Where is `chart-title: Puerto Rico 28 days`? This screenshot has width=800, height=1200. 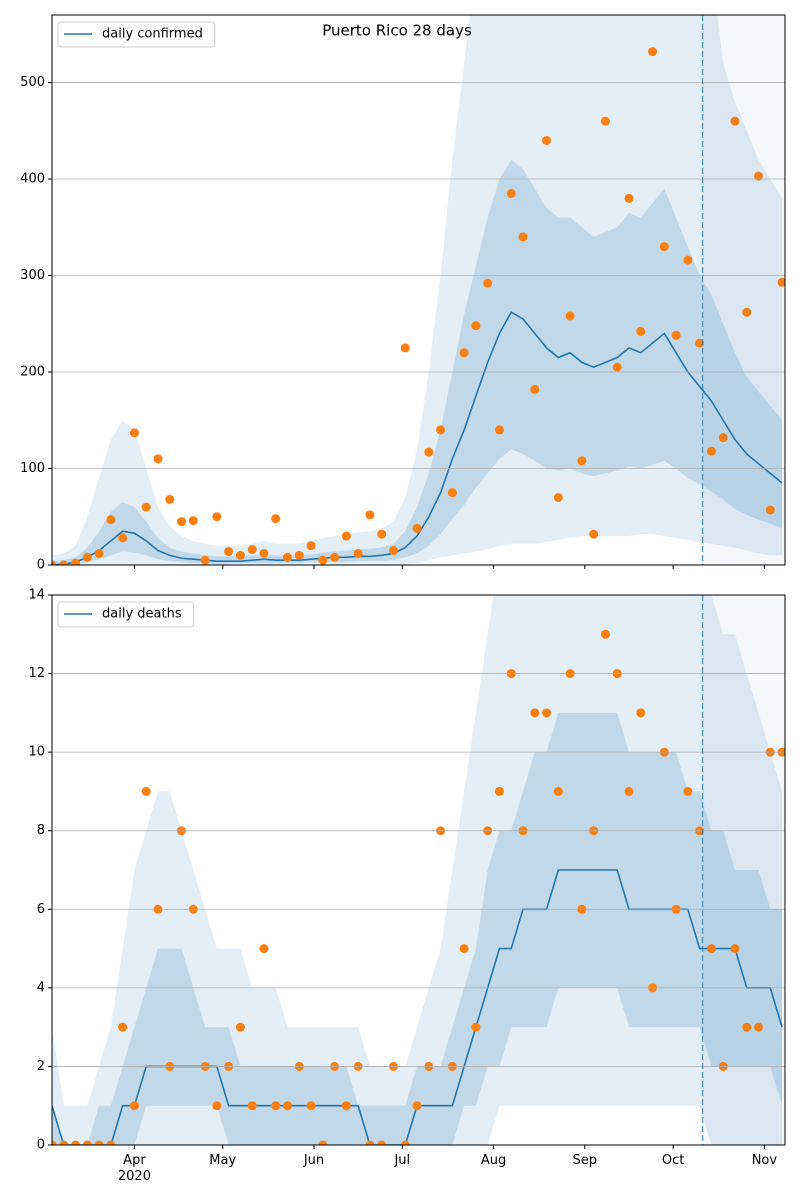 chart-title: Puerto Rico 28 days is located at coordinates (397, 31).